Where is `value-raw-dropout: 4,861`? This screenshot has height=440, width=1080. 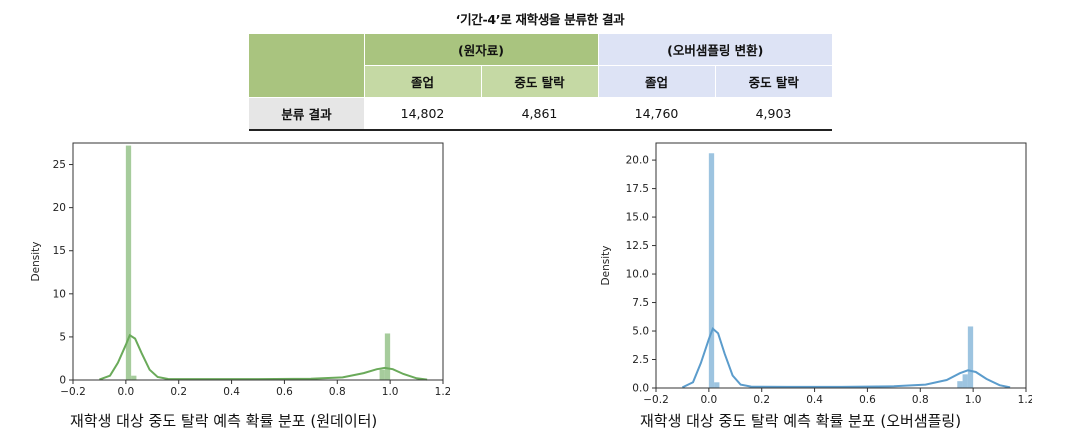
value-raw-dropout: 4,861 is located at coordinates (539, 114).